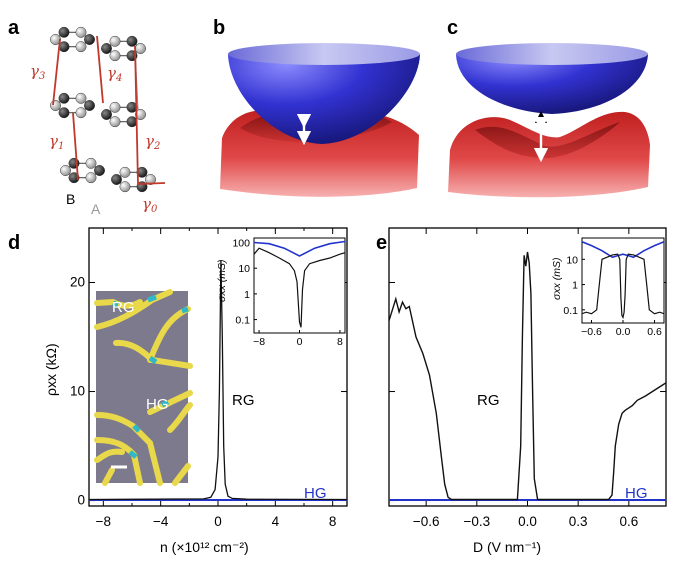 The height and width of the screenshot is (569, 681). I want to click on x-tick-label: −0.3, so click(477, 521).